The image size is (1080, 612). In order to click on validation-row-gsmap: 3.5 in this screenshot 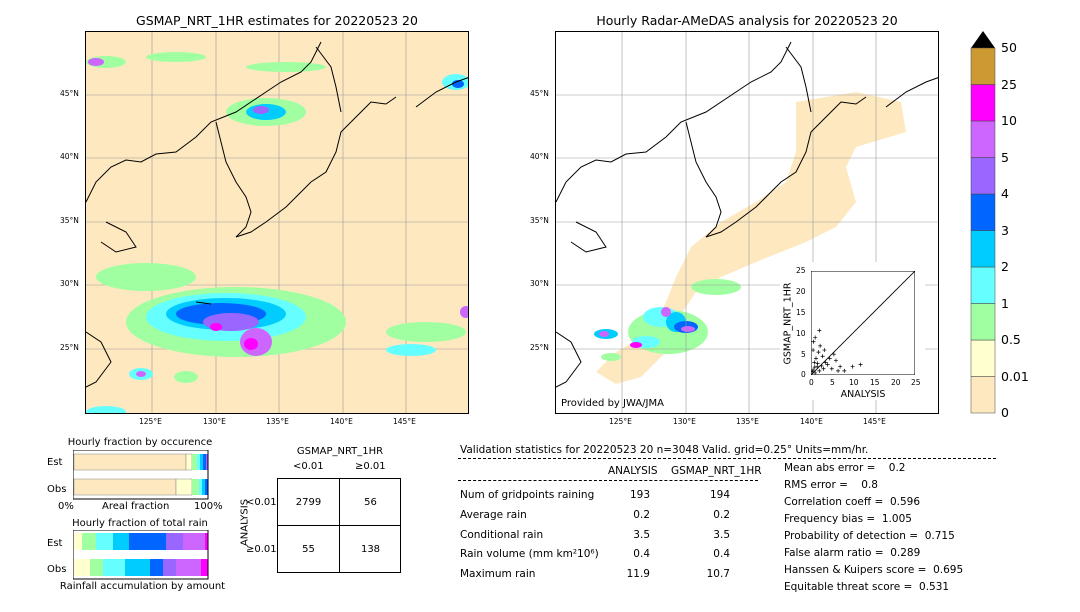, I will do `click(721, 535)`.